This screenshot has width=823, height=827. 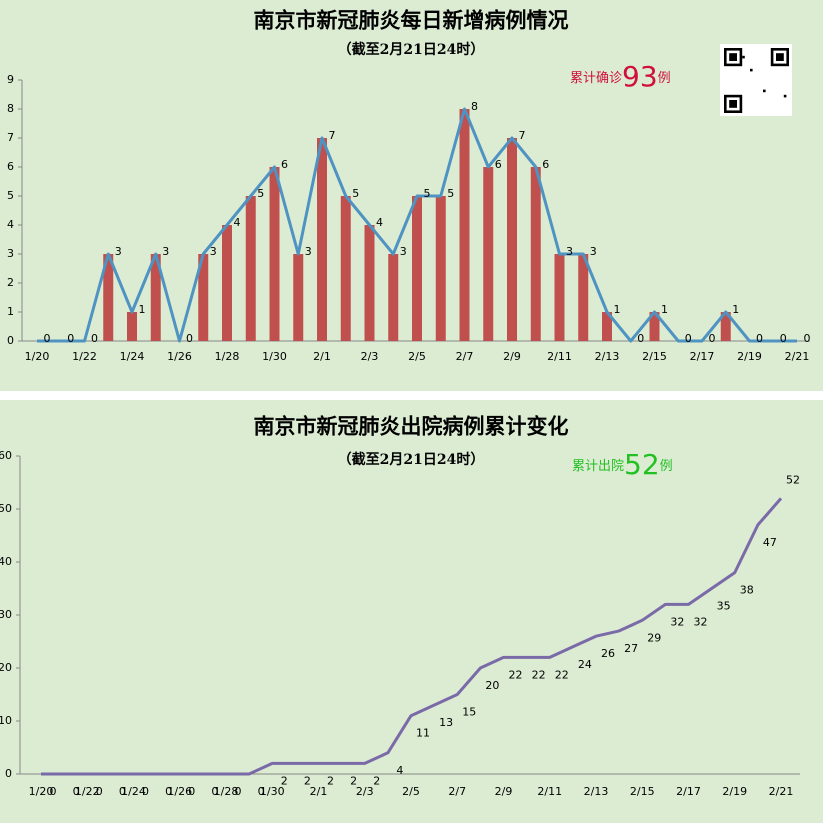 What do you see at coordinates (370, 356) in the screenshot?
I see `x-tick-label: 2/3` at bounding box center [370, 356].